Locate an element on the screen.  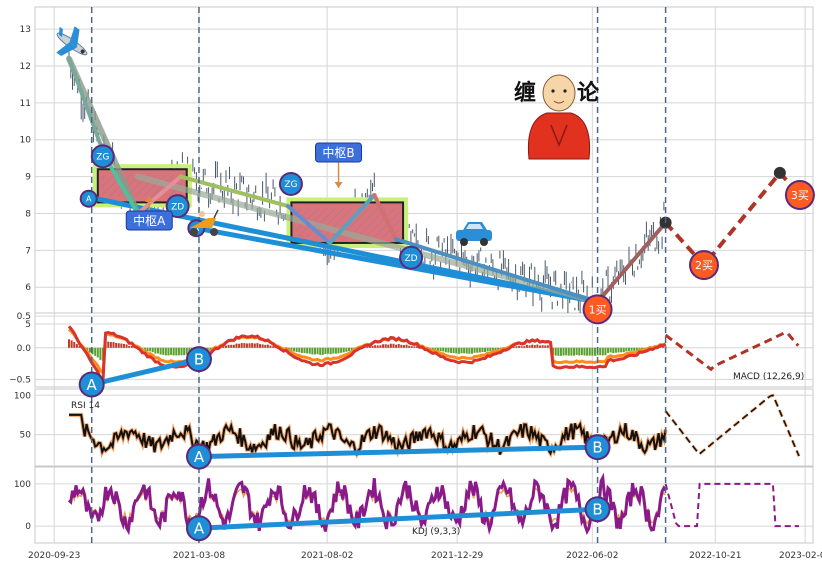
svg-text: 中枢A is located at coordinates (149, 220).